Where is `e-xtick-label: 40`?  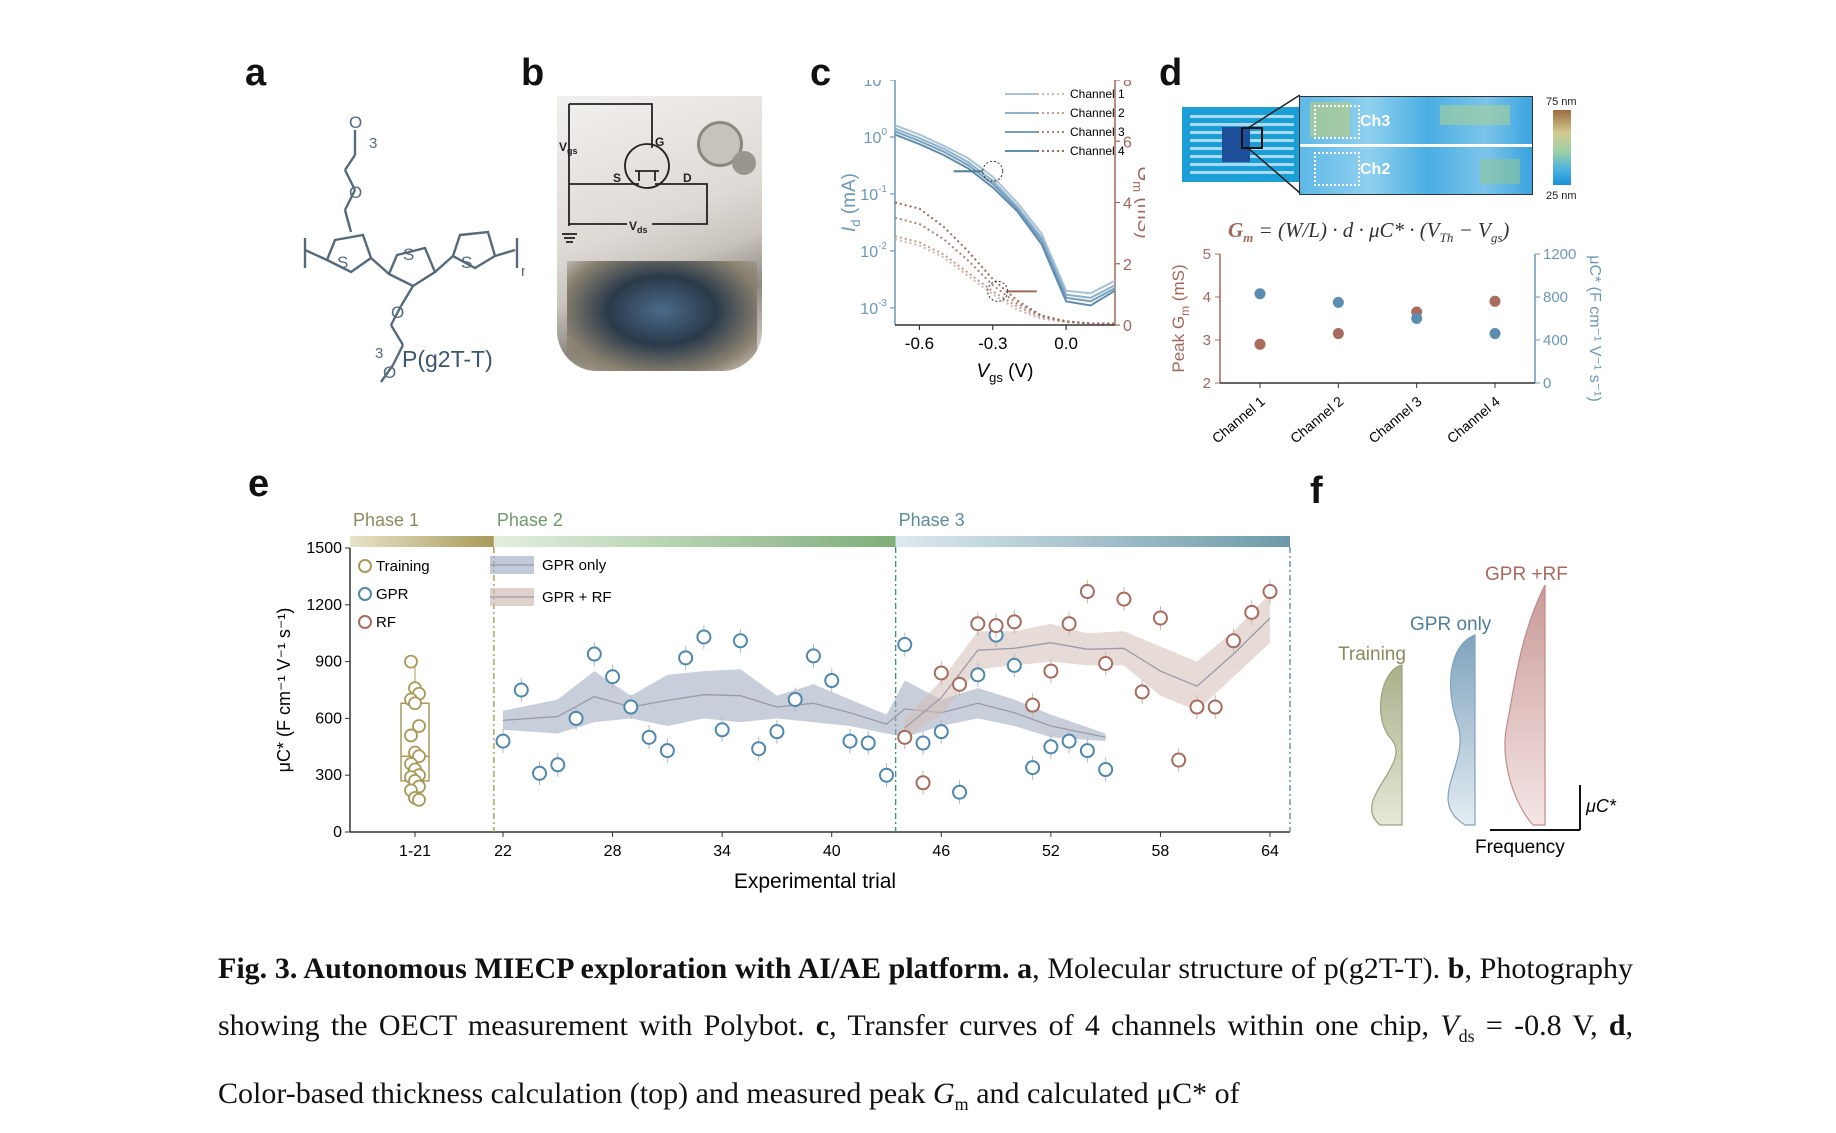
e-xtick-label: 40 is located at coordinates (832, 851).